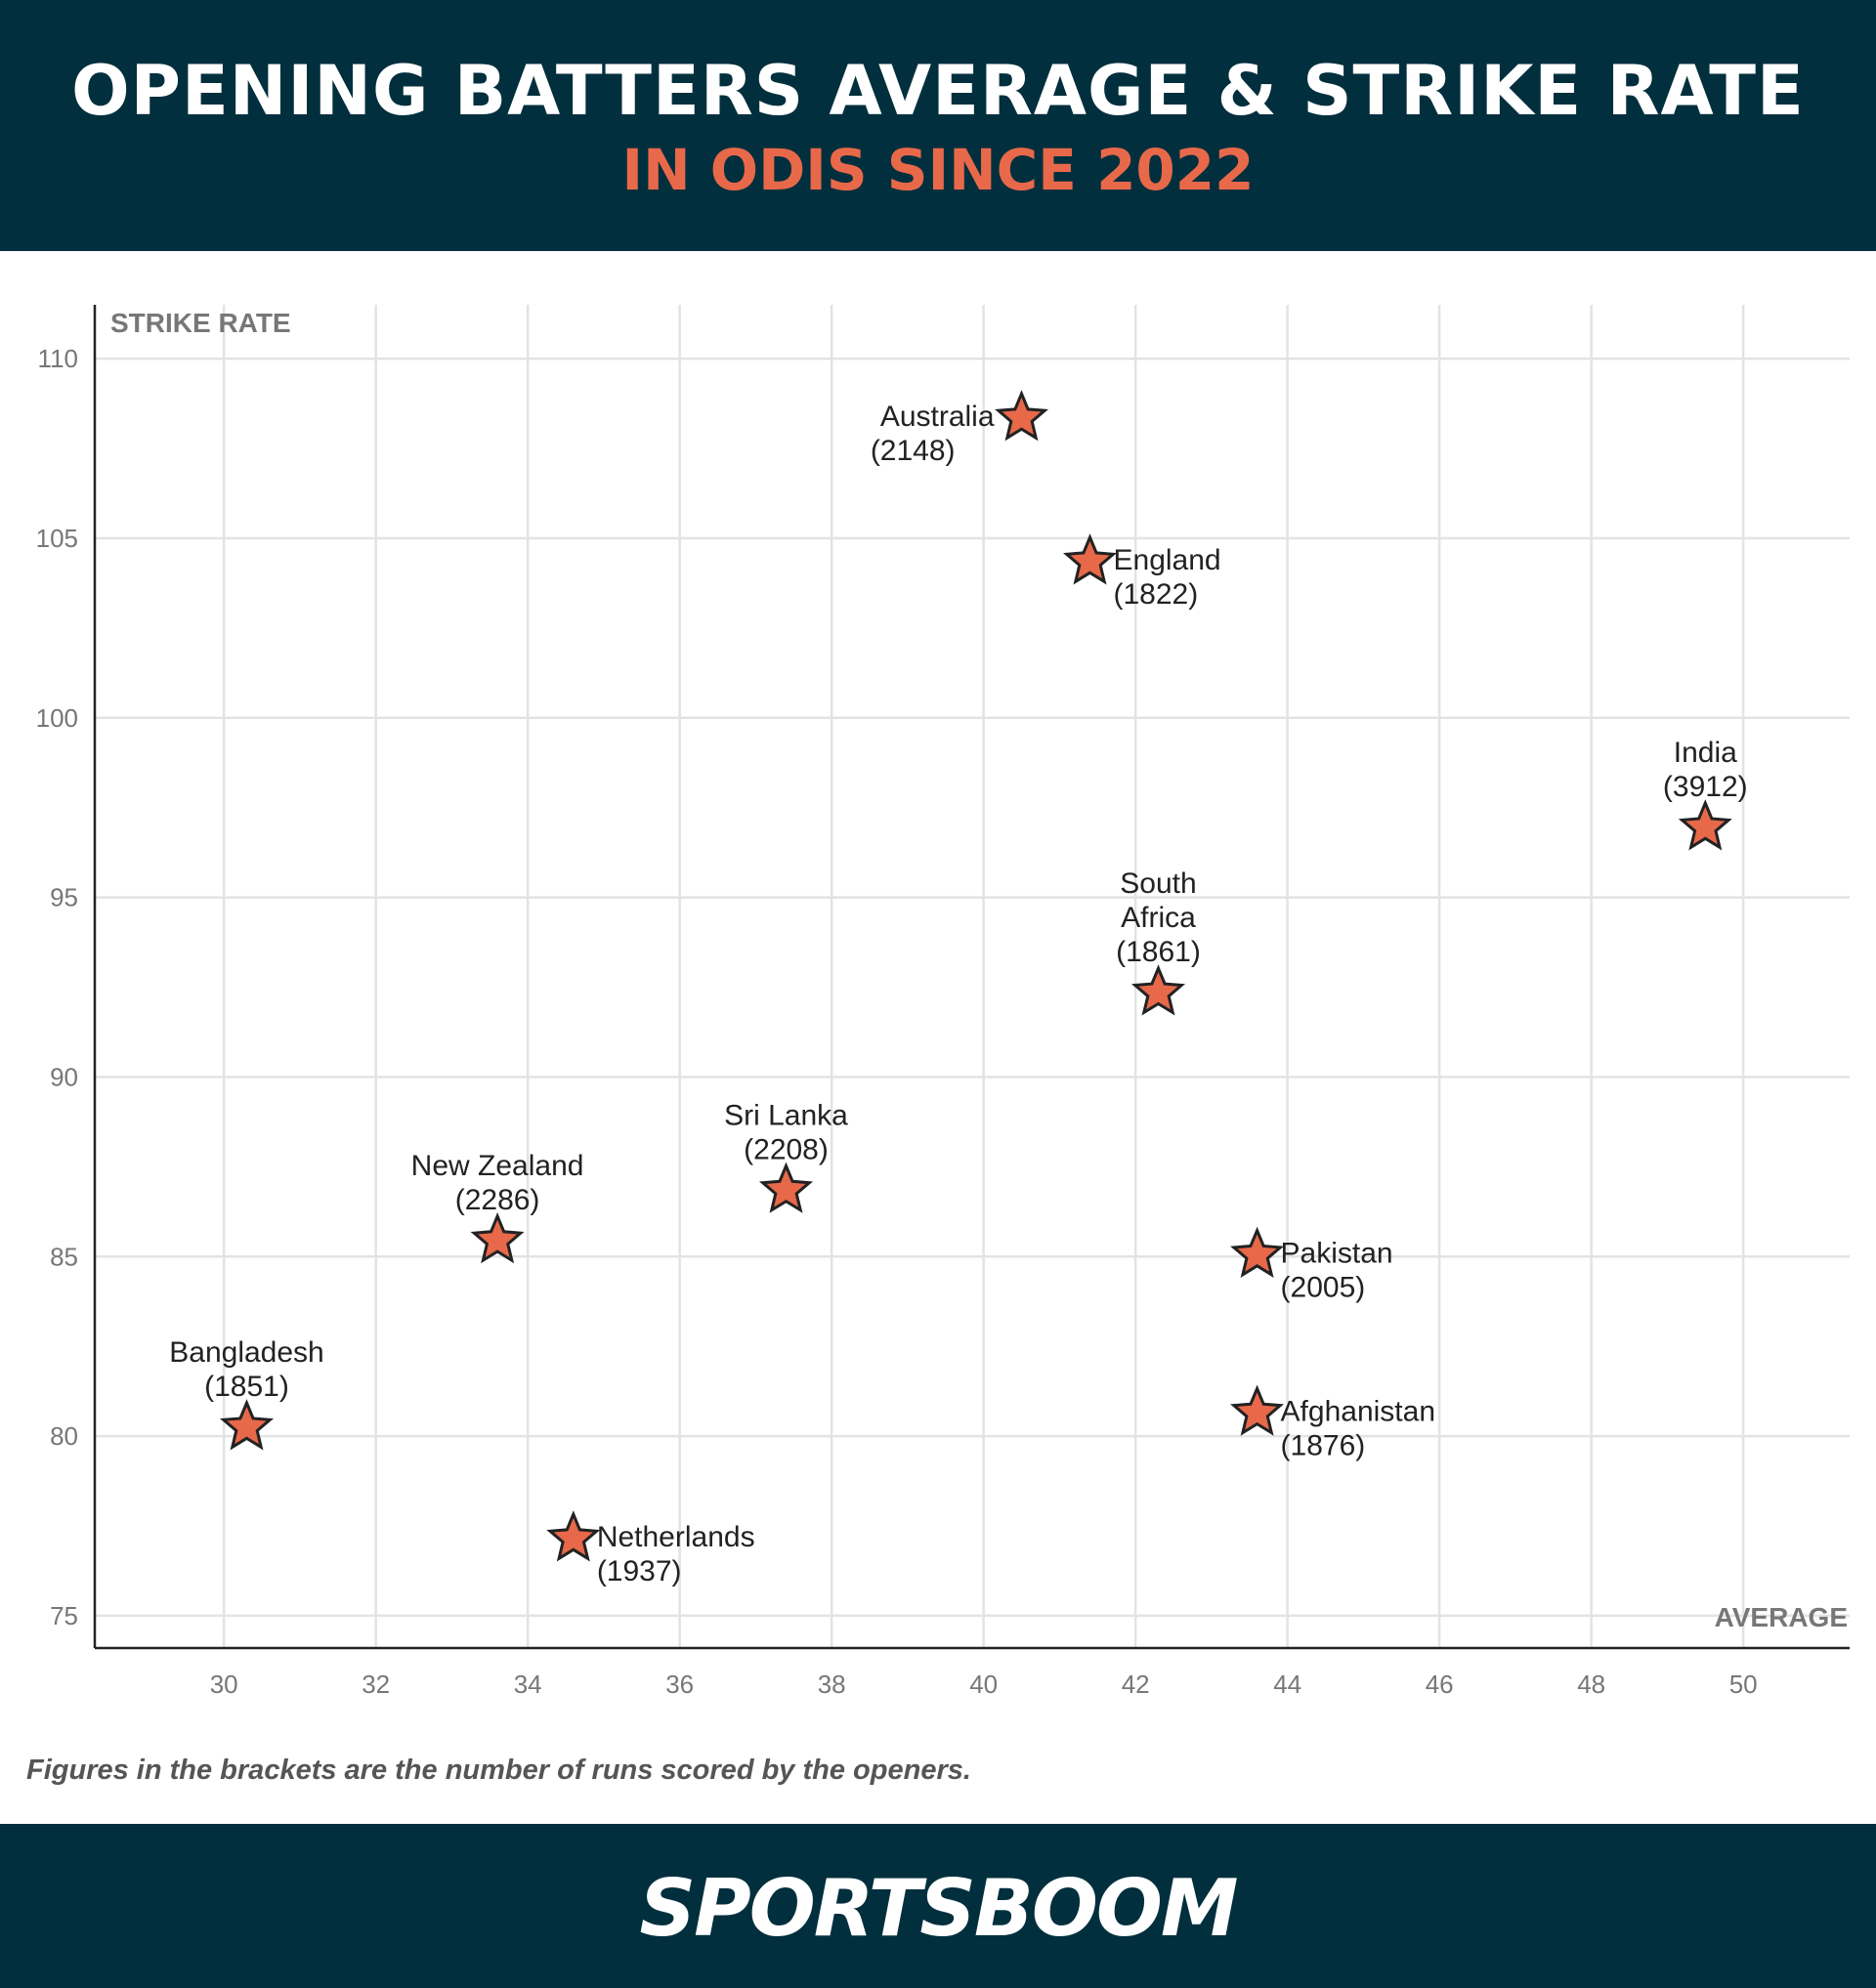 Image resolution: width=1876 pixels, height=1988 pixels. What do you see at coordinates (937, 417) in the screenshot?
I see `country-label: Australia` at bounding box center [937, 417].